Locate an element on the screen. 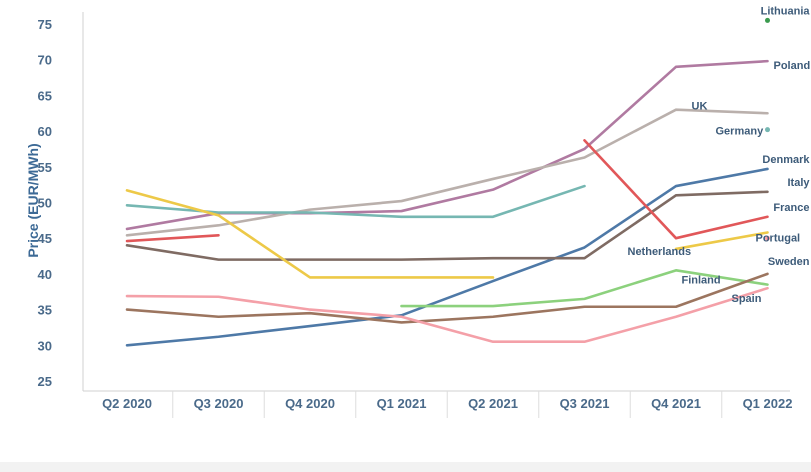 Image resolution: width=811 pixels, height=472 pixels. x-tick-label: Q2 2020 is located at coordinates (127, 403).